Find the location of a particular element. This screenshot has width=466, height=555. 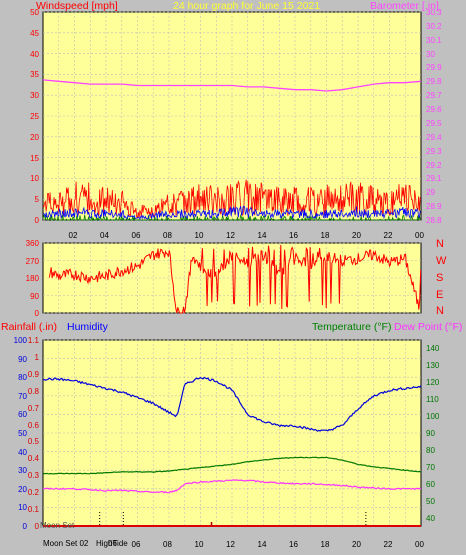

direction-tick-label: 270 is located at coordinates (32, 261).